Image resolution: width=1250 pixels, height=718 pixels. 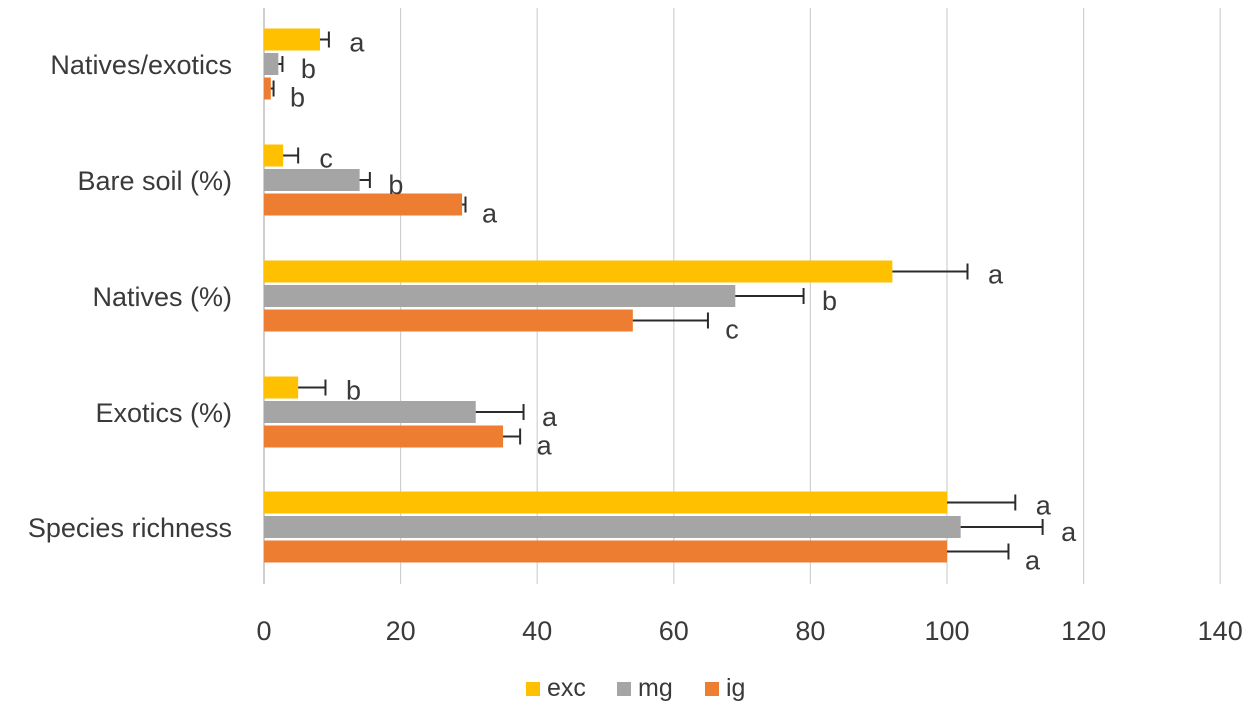 What do you see at coordinates (770, 296) in the screenshot?
I see `error-bar-mg-natives` at bounding box center [770, 296].